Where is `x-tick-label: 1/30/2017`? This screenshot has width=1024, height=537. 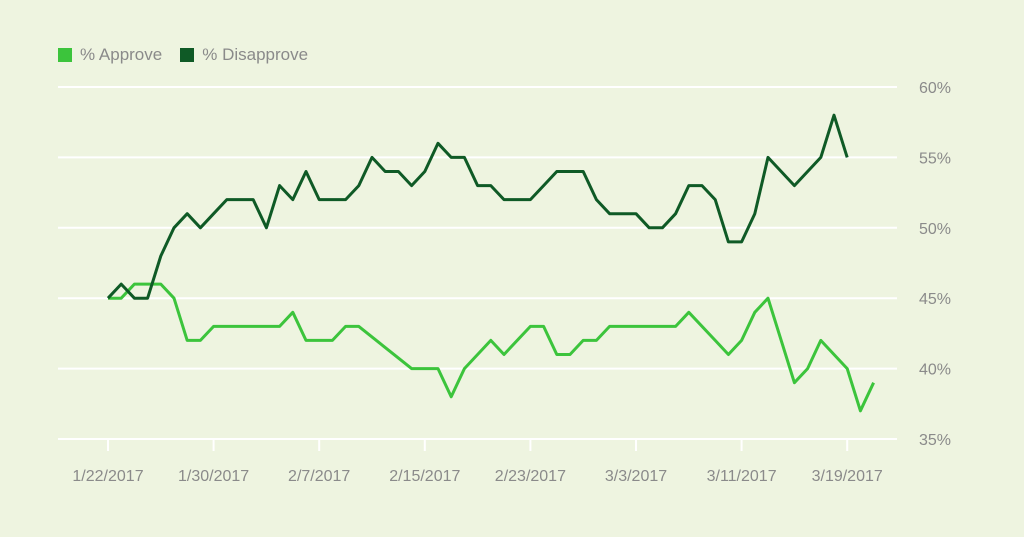 x-tick-label: 1/30/2017 is located at coordinates (213, 476).